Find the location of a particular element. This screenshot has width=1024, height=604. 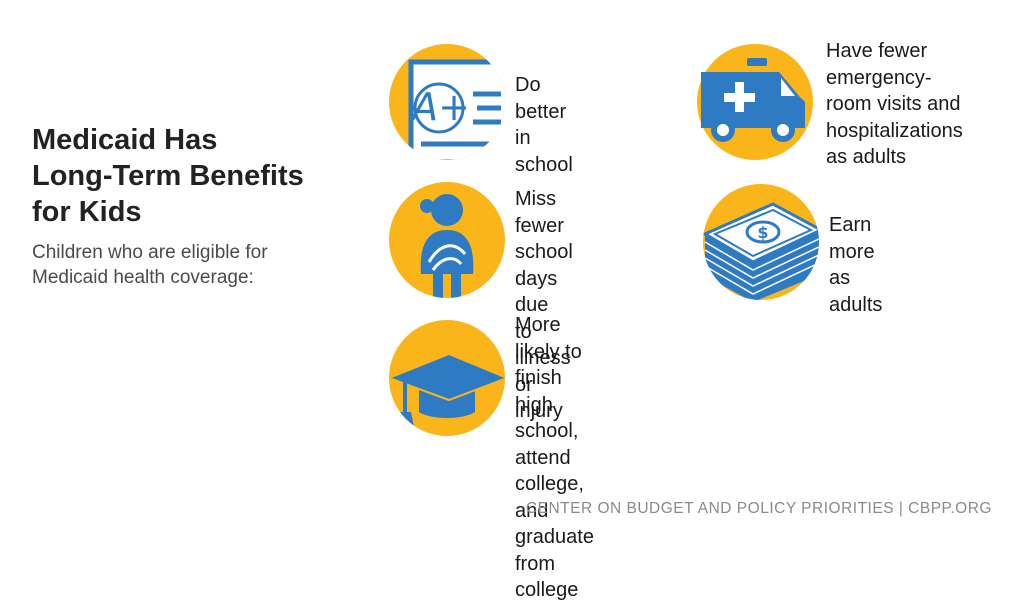

sick-child-icon is located at coordinates (447, 240).